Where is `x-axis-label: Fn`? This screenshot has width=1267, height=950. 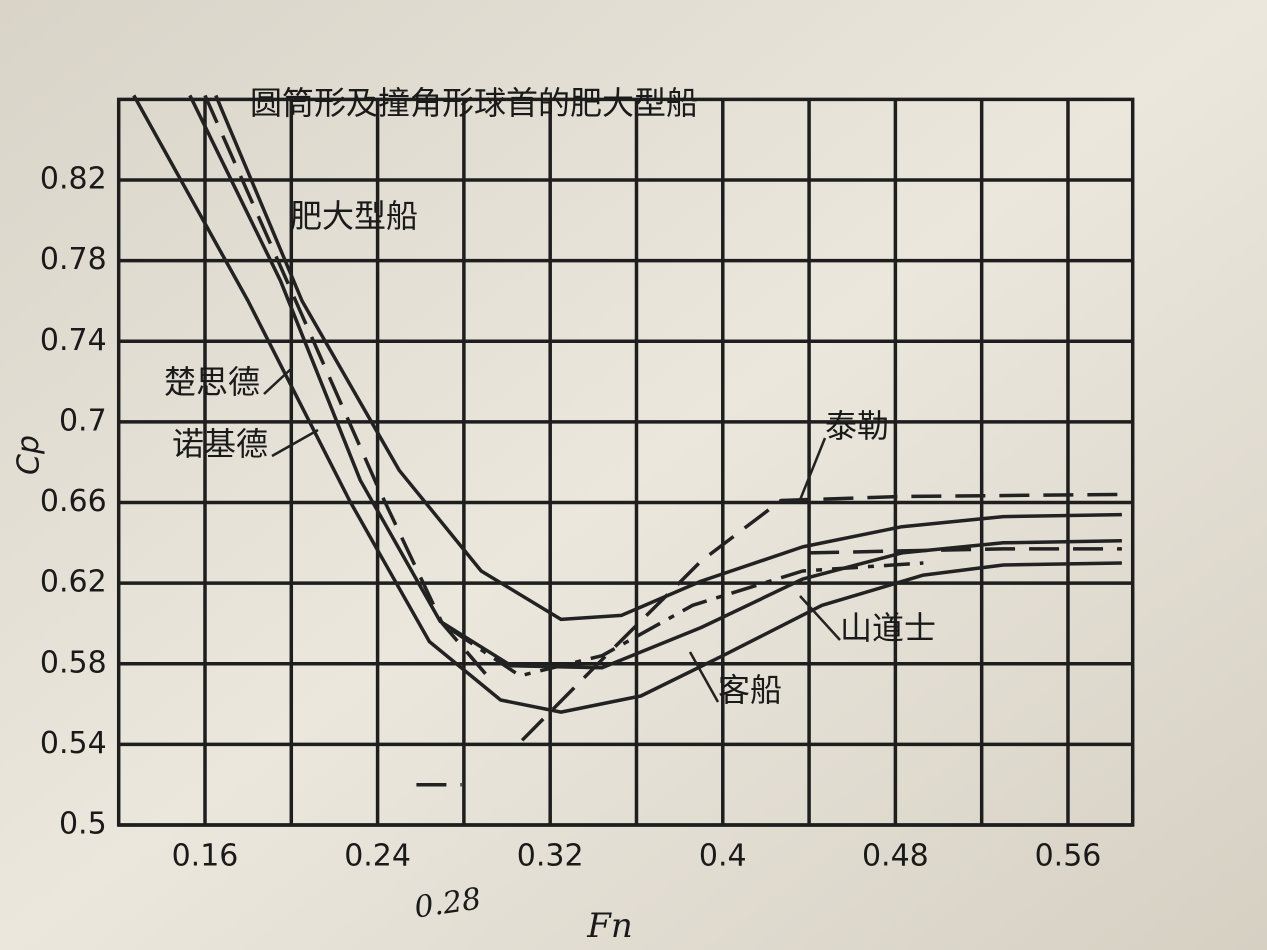 x-axis-label: Fn is located at coordinates (609, 926).